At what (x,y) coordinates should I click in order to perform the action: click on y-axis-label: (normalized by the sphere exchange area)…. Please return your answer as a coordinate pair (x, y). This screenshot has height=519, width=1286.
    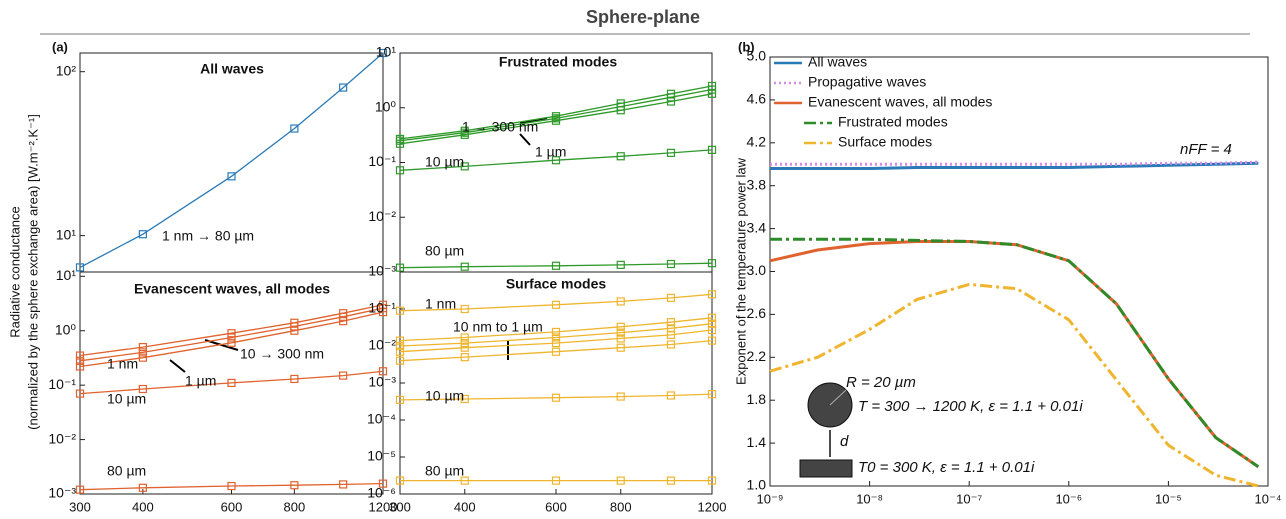
    Looking at the image, I should click on (32, 272).